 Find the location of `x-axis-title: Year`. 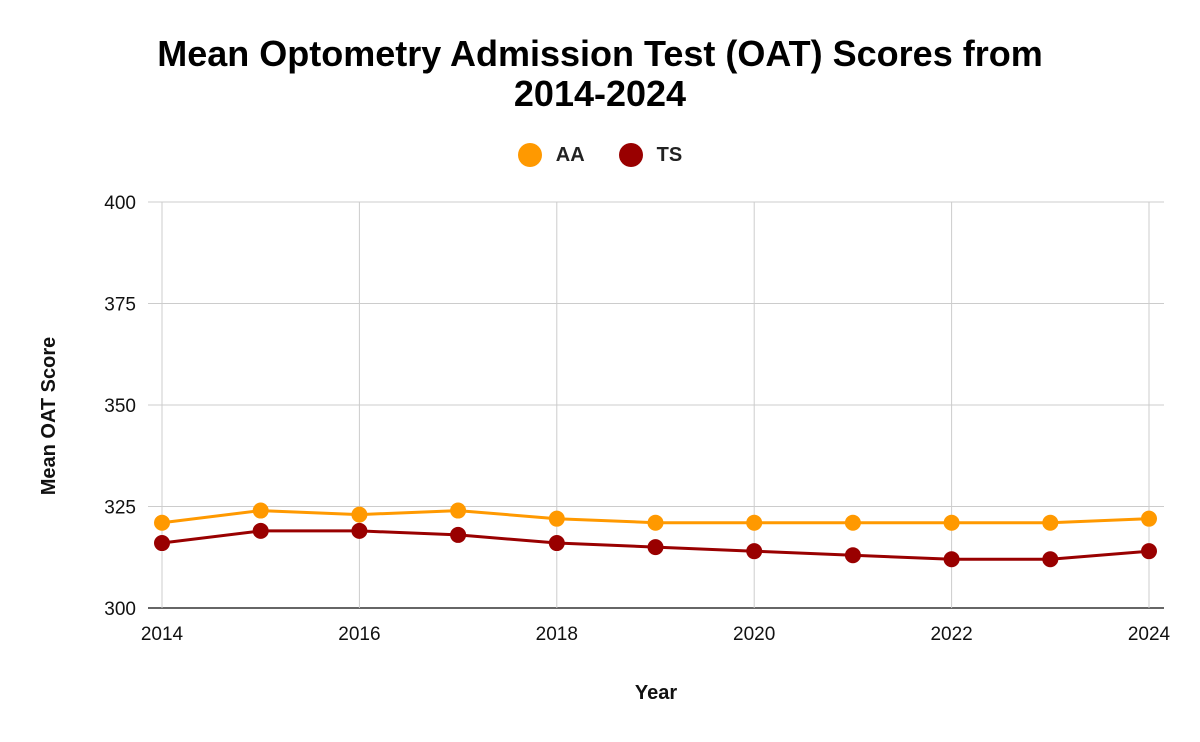

x-axis-title: Year is located at coordinates (656, 693).